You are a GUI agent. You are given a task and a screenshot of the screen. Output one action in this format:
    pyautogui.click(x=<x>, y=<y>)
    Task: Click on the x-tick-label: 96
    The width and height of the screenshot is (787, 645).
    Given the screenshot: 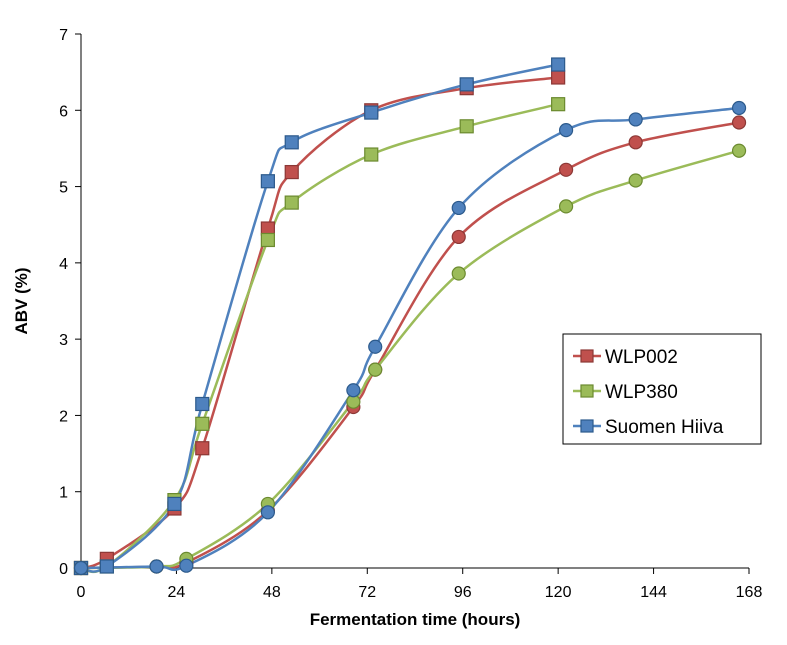 What is the action you would take?
    pyautogui.click(x=463, y=592)
    